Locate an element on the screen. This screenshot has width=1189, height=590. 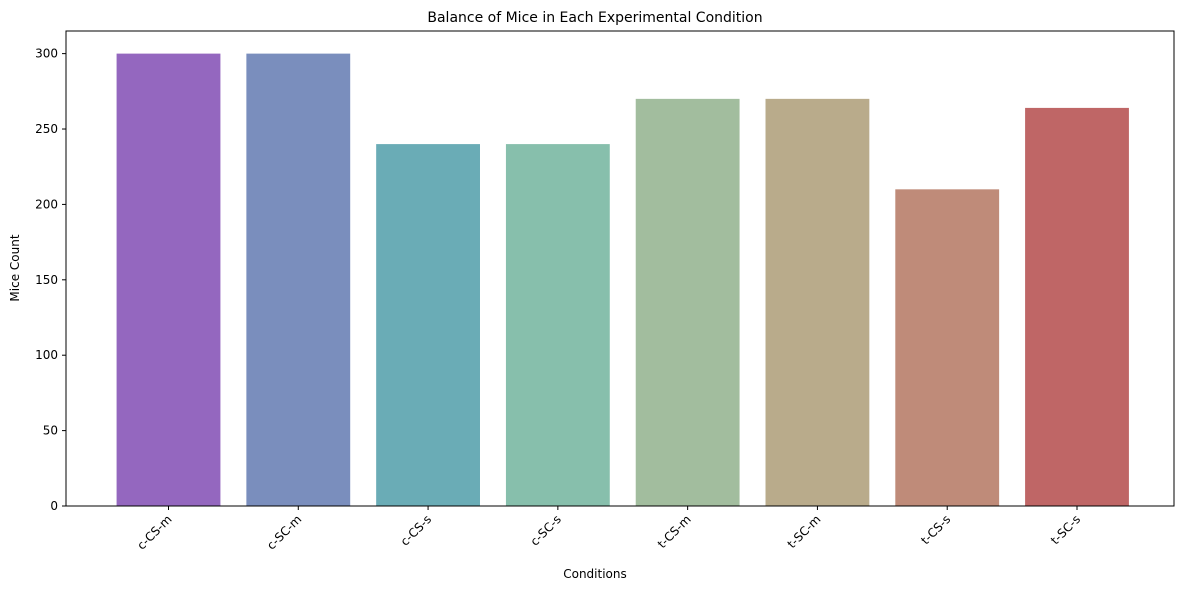
y-tick-label: 250 is located at coordinates (46, 129).